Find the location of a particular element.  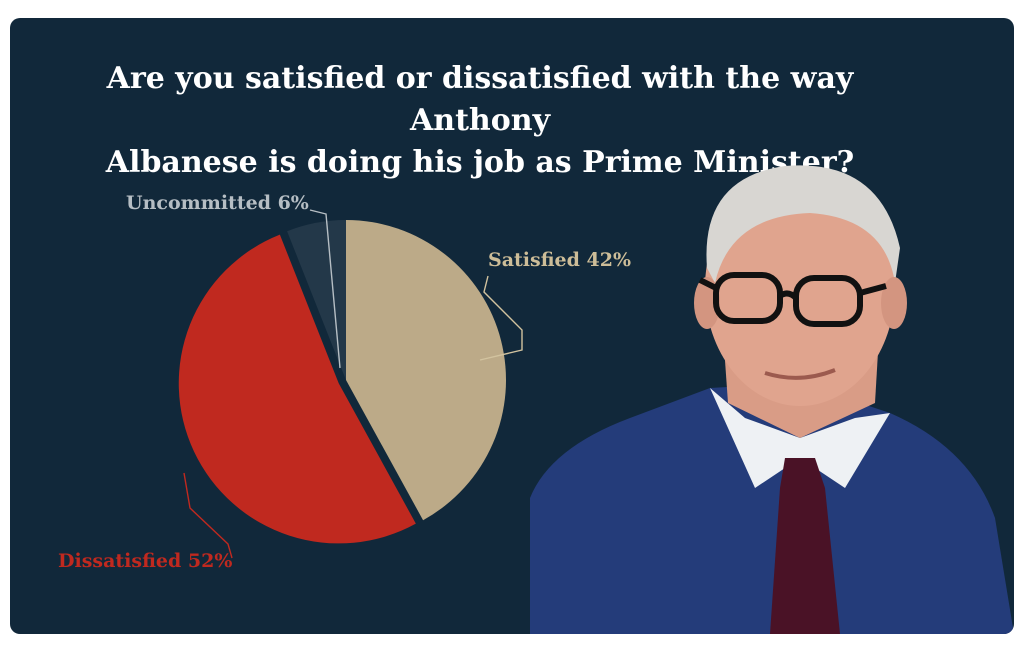

pie-slice-dissatisfied is located at coordinates (297, 389).